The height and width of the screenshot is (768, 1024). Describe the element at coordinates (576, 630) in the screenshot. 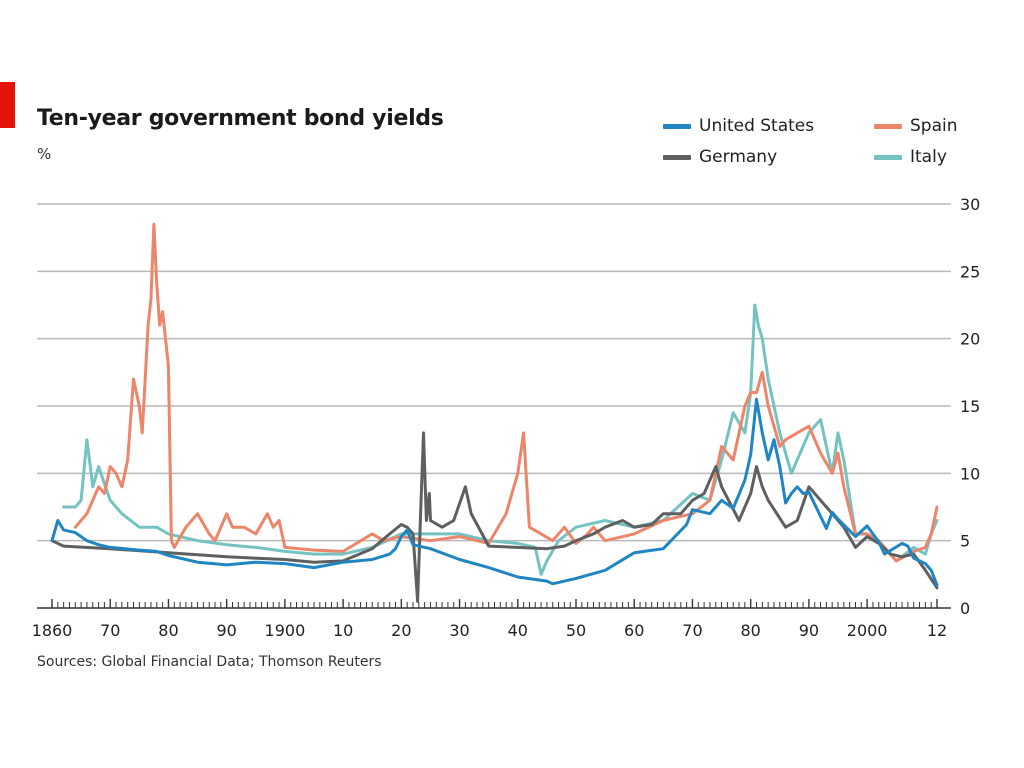

I see `x-tick-label-50: 50` at that location.